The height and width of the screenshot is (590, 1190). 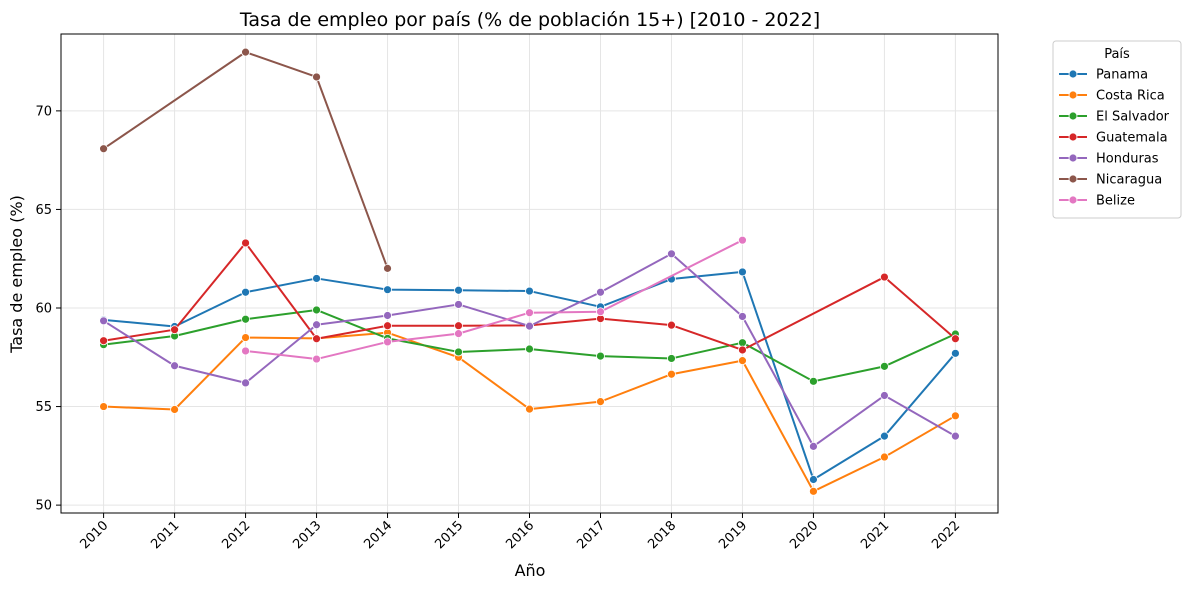 I want to click on legend-label: El Salvador, so click(x=1133, y=117).